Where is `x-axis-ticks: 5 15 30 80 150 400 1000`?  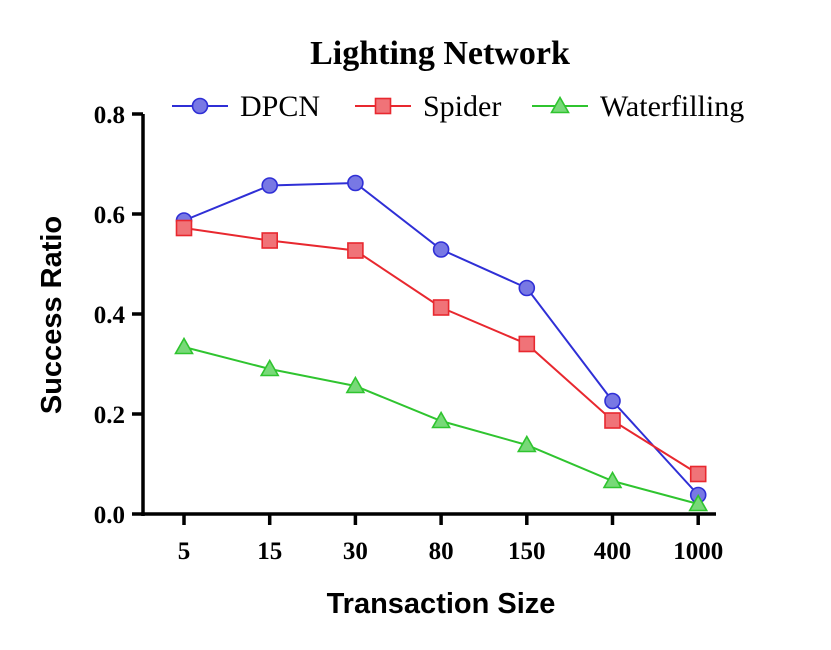
x-axis-ticks: 5 15 30 80 150 400 1000 is located at coordinates (450, 539).